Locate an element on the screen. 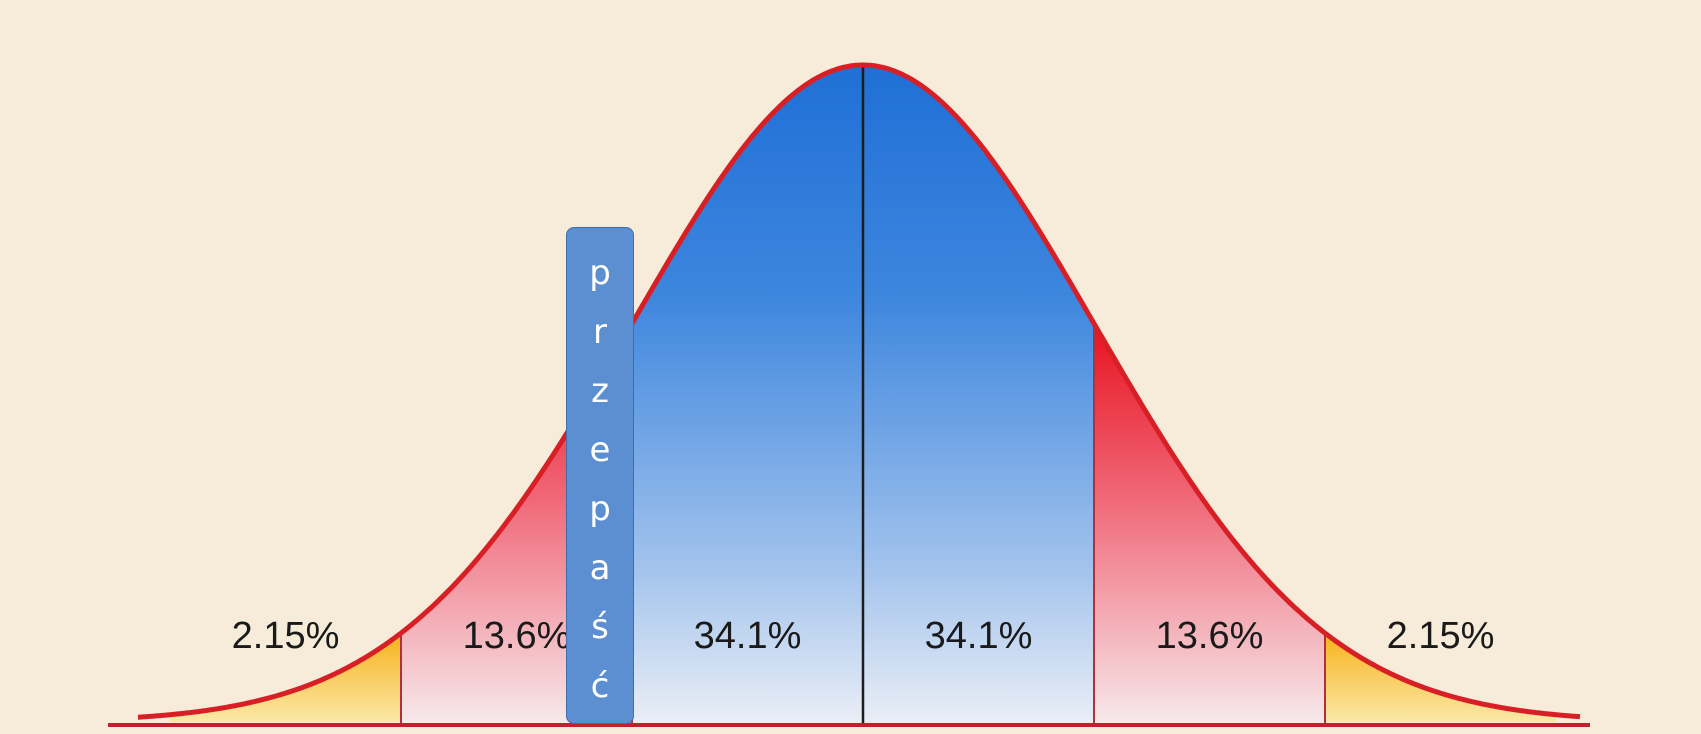  region-label-5: 13.6% is located at coordinates (1210, 636).